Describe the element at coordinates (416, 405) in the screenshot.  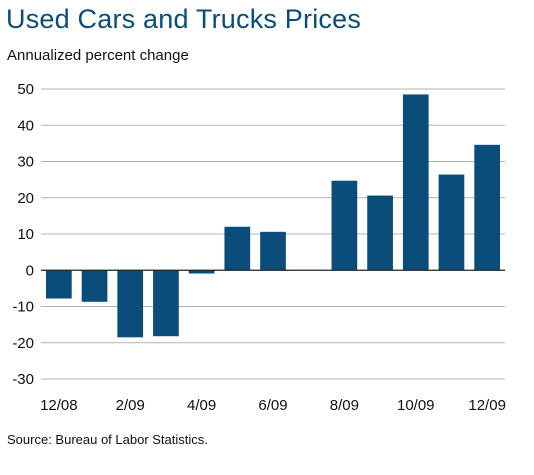
I see `x-tick-label: 10/09` at that location.